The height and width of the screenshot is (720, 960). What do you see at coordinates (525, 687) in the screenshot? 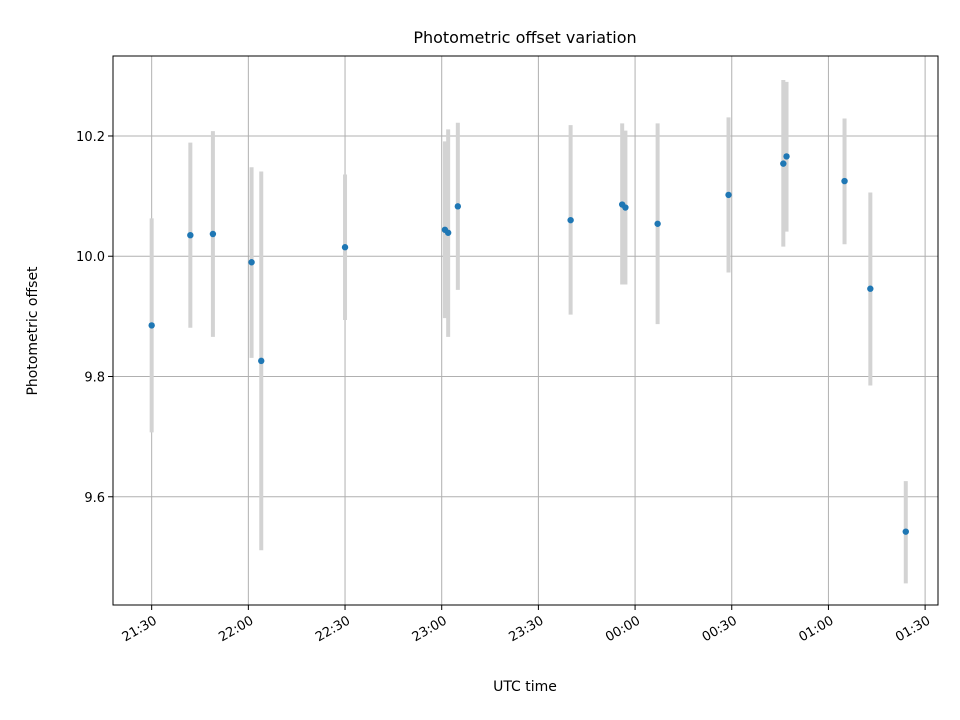
I see `x-axis-label: UTC time` at bounding box center [525, 687].